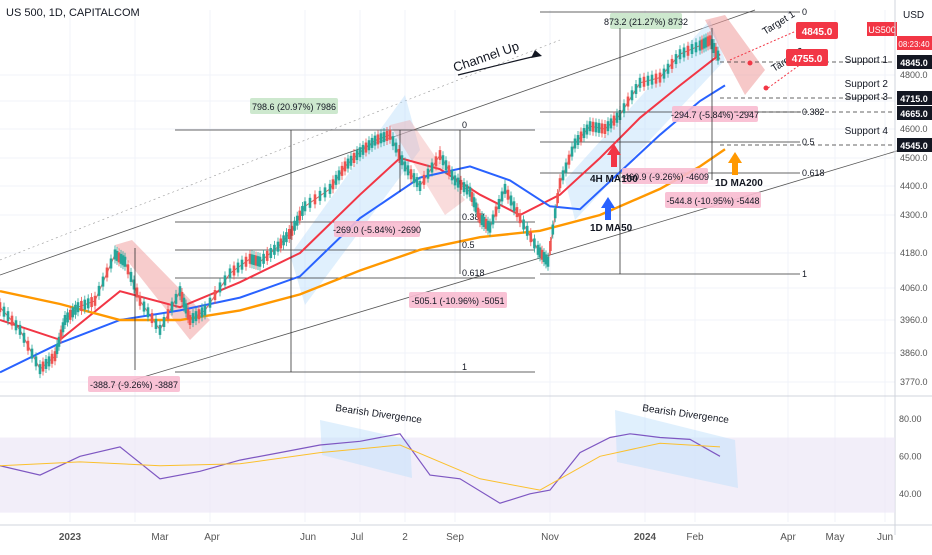 This screenshot has width=932, height=555. I want to click on symbol-price-box, so click(882, 29).